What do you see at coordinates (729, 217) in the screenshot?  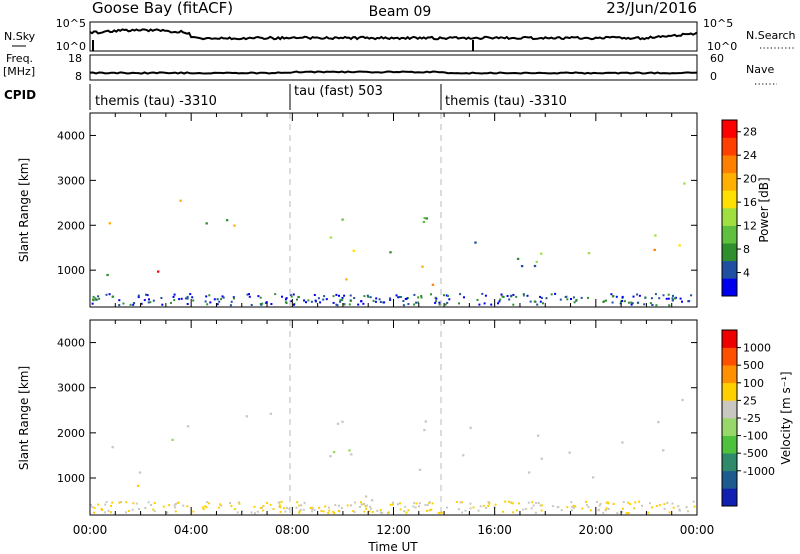 I see `colorbar-block` at bounding box center [729, 217].